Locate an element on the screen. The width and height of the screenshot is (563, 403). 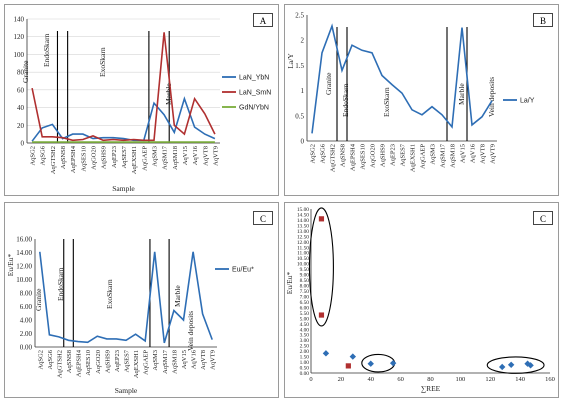
y-tick-label: 2.5 is located at coordinates (299, 16).